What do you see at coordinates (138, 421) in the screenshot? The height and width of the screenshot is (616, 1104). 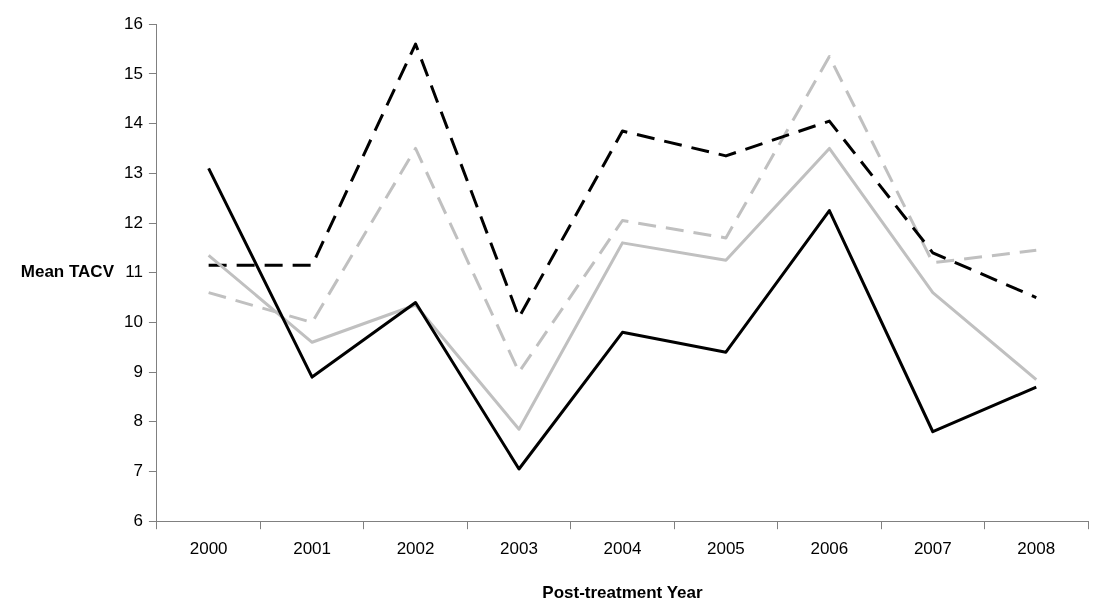 I see `y-tick-label: 8` at bounding box center [138, 421].